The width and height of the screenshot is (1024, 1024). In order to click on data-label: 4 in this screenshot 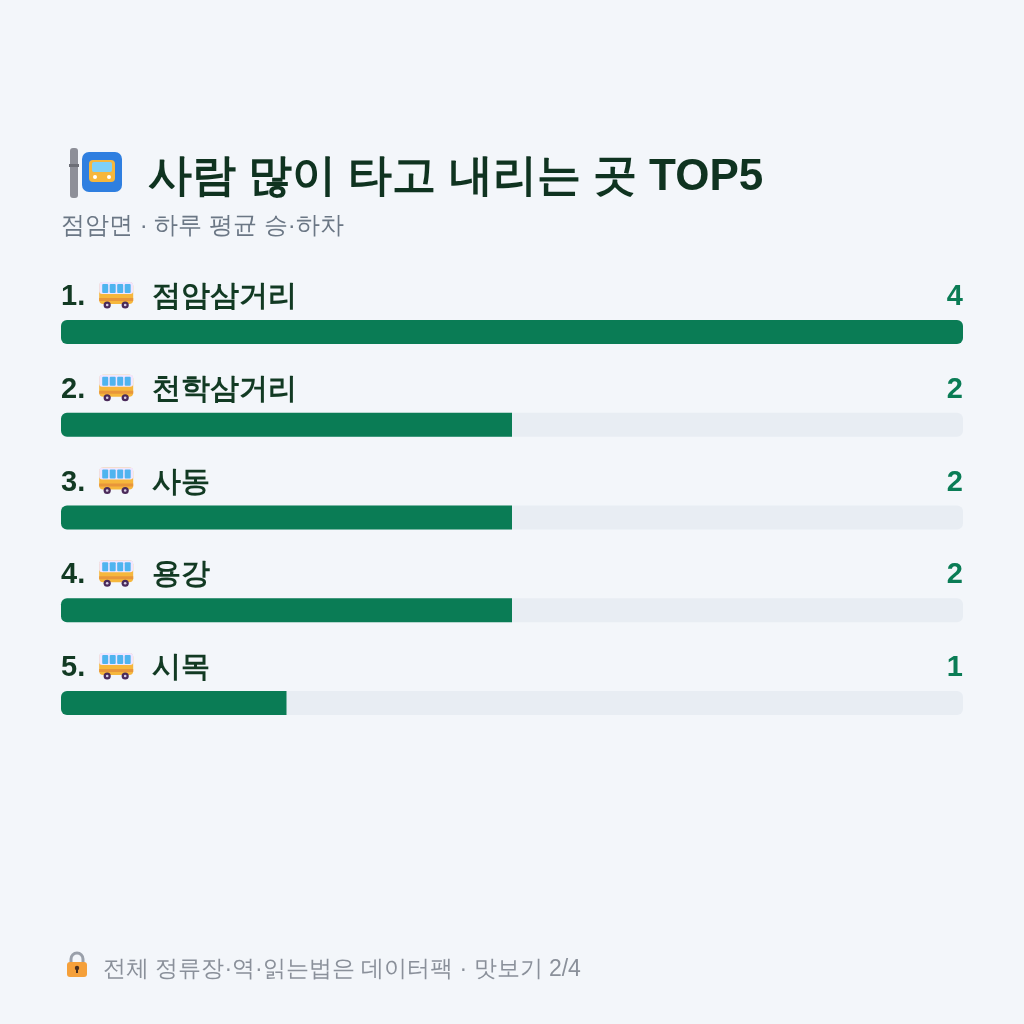, I will do `click(954, 295)`.